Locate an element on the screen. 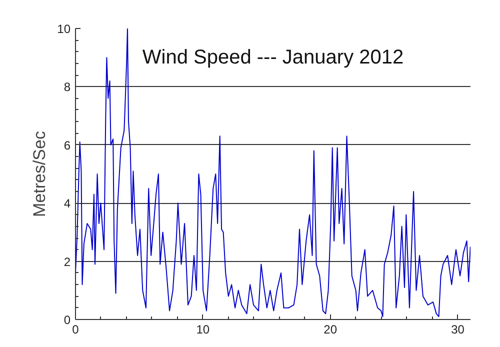  y-tick-label: 8 is located at coordinates (67, 87).